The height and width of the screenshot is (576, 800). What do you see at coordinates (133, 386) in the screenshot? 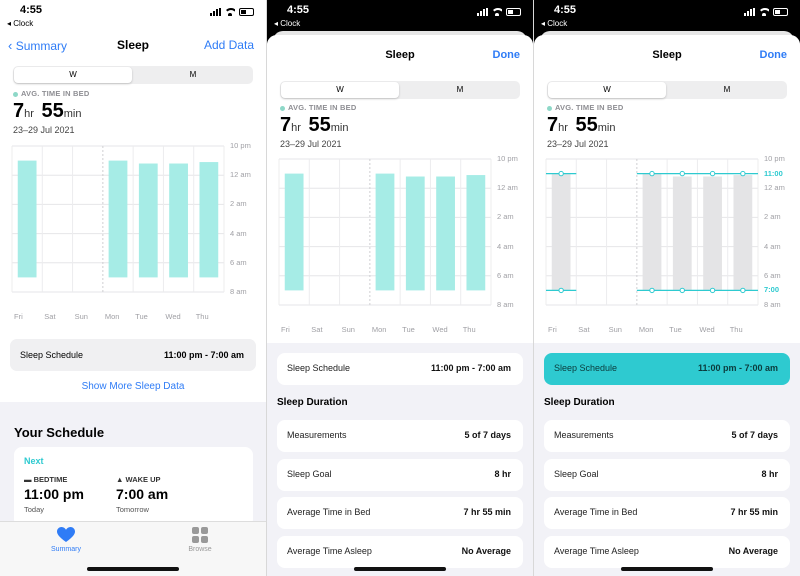
I see `show-more-button: Show More Sleep Data` at bounding box center [133, 386].